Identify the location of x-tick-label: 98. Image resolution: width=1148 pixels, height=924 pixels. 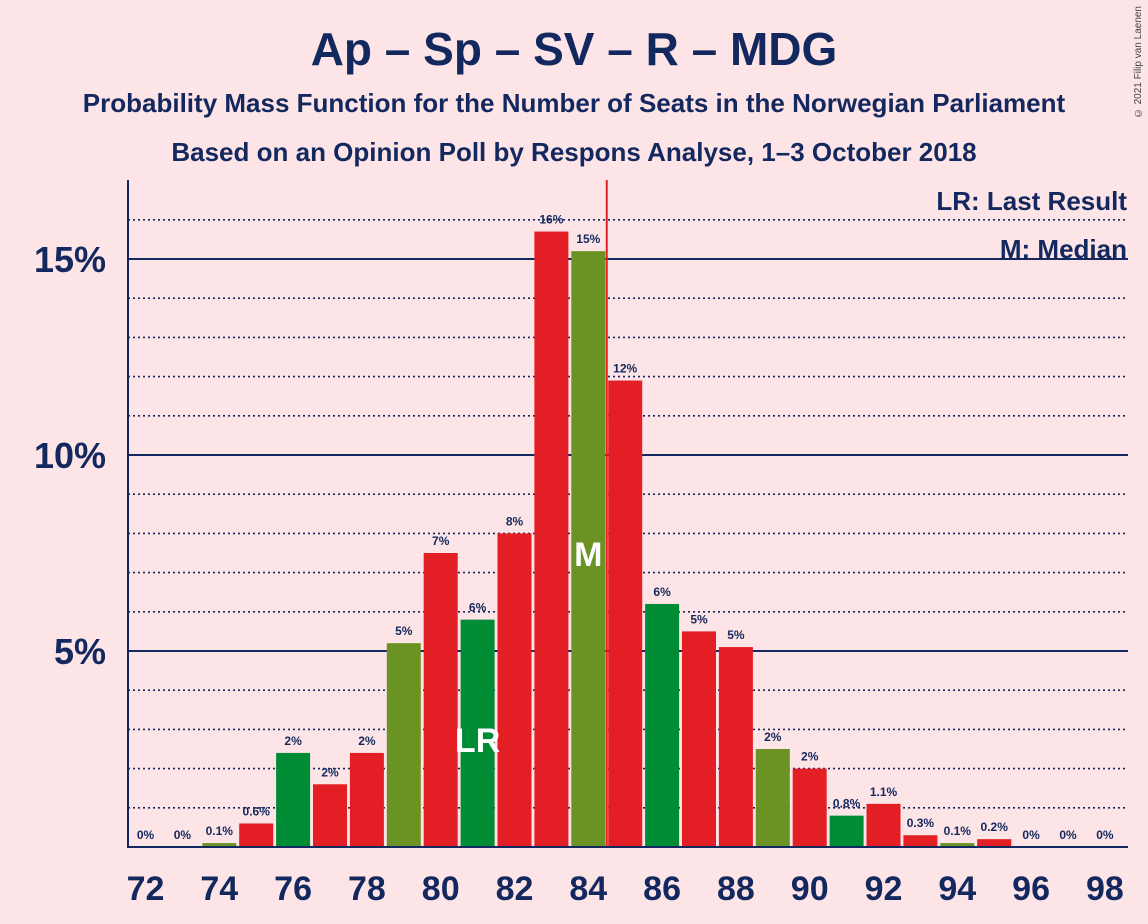
(1105, 889).